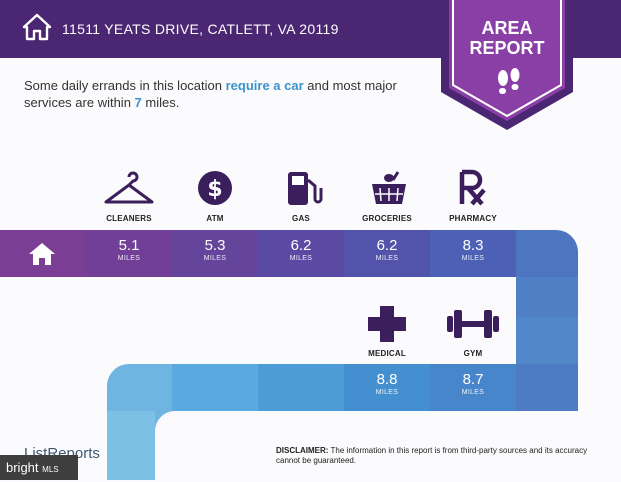  Describe the element at coordinates (210, 94) in the screenshot. I see `intro-part-2: and most major services are within` at that location.